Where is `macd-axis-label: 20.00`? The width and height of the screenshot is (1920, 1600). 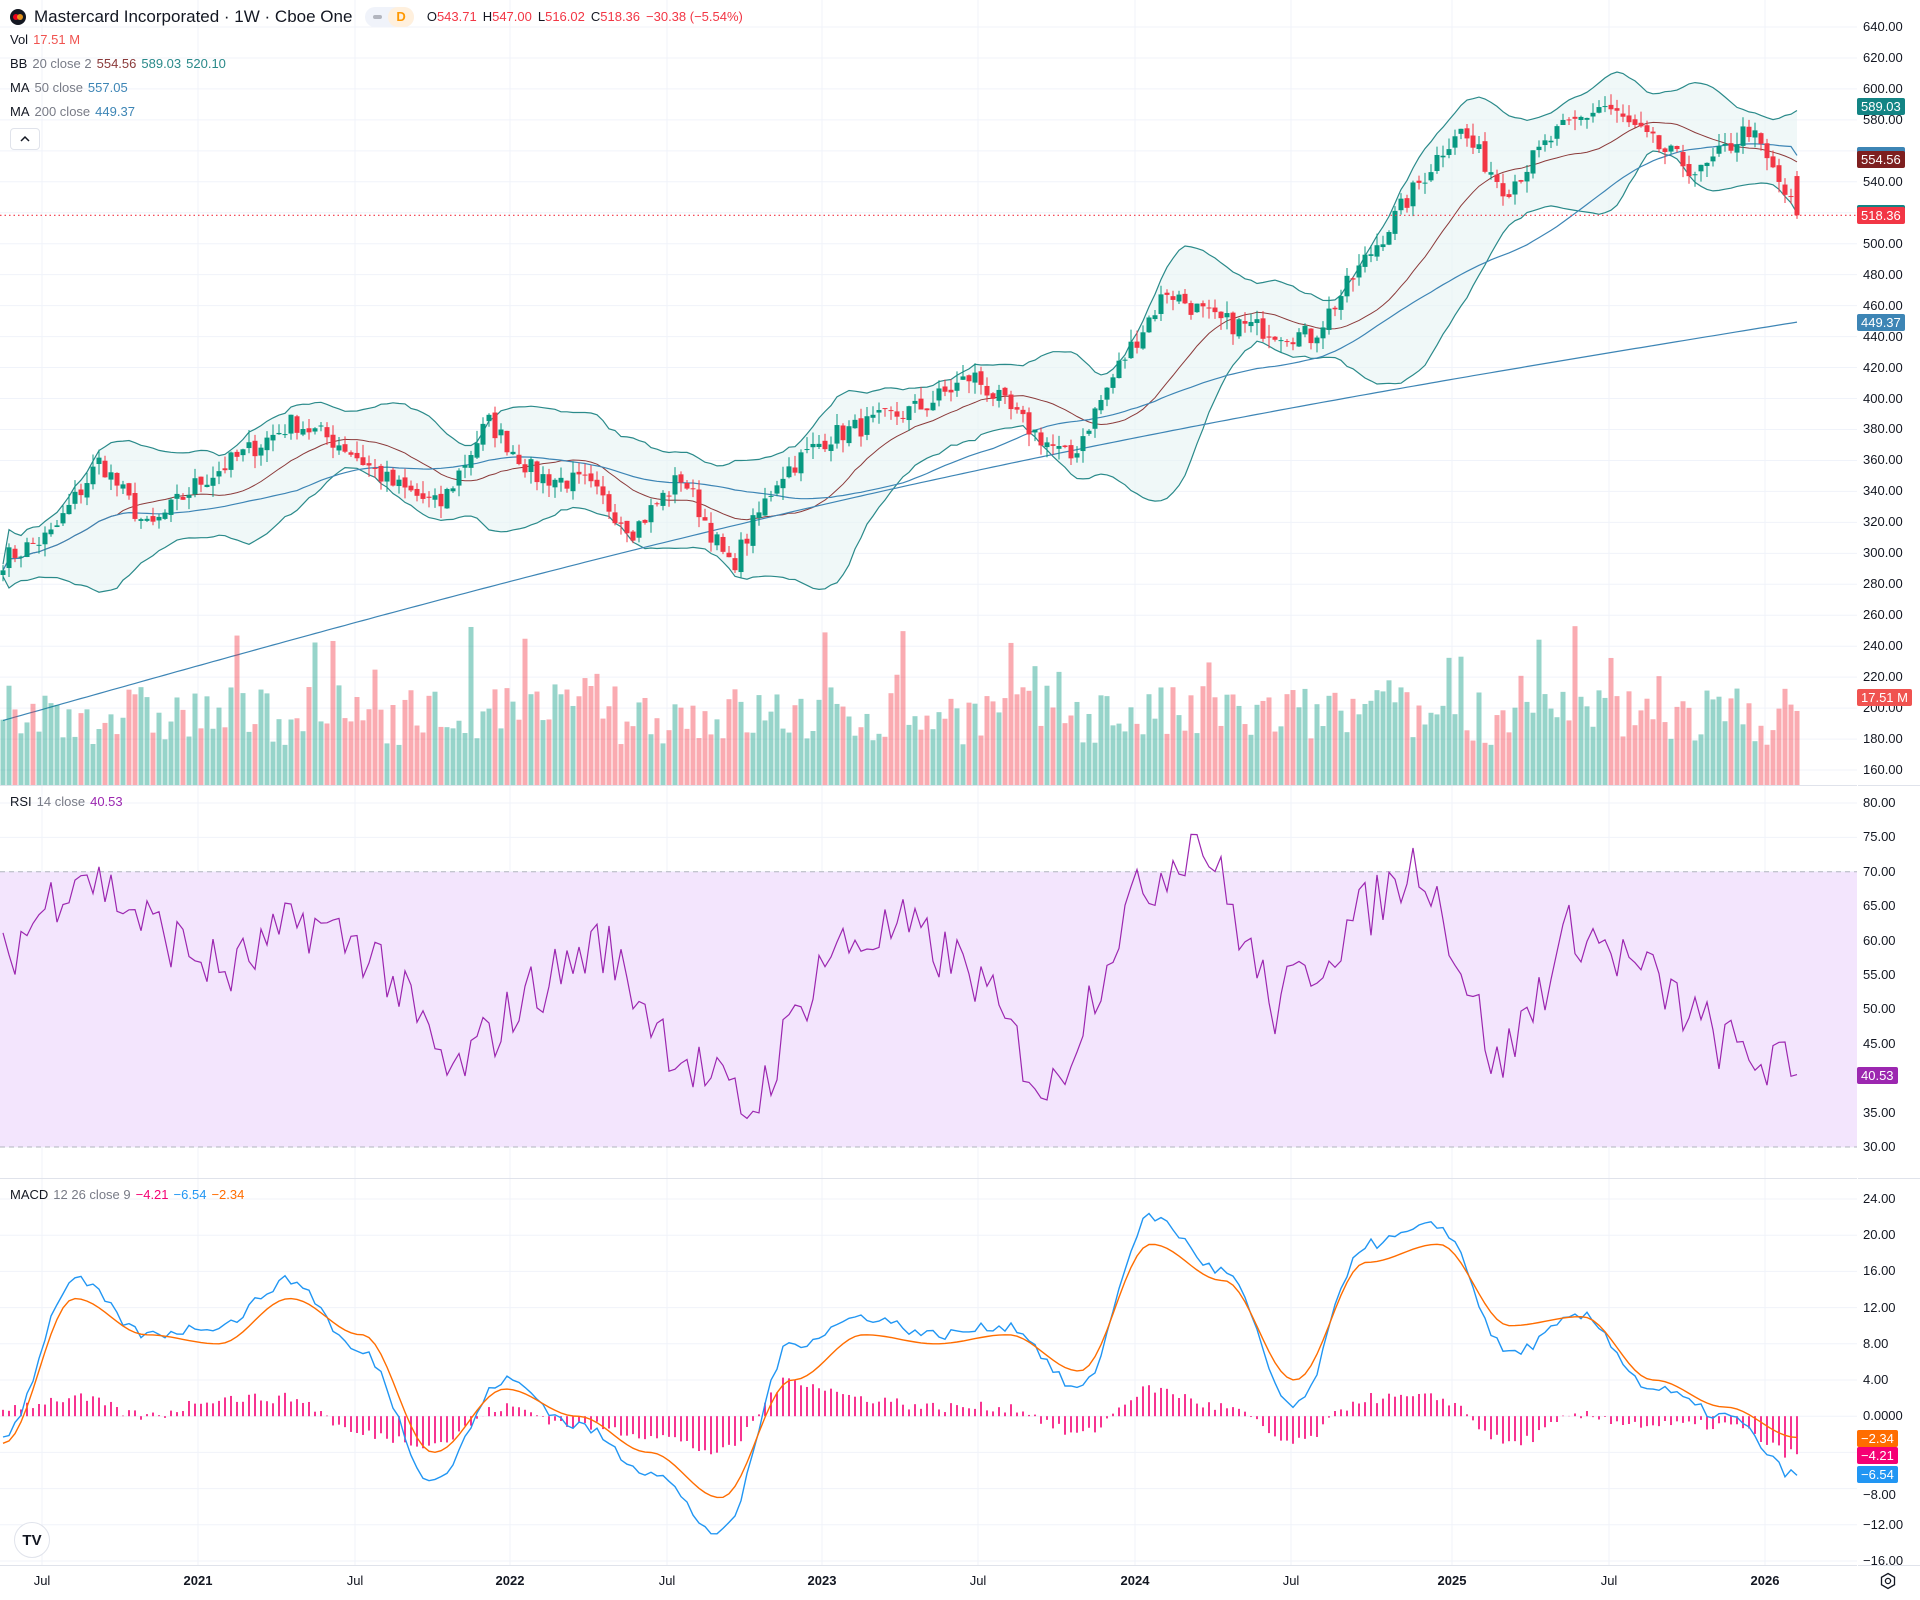
macd-axis-label: 20.00 is located at coordinates (1879, 1235).